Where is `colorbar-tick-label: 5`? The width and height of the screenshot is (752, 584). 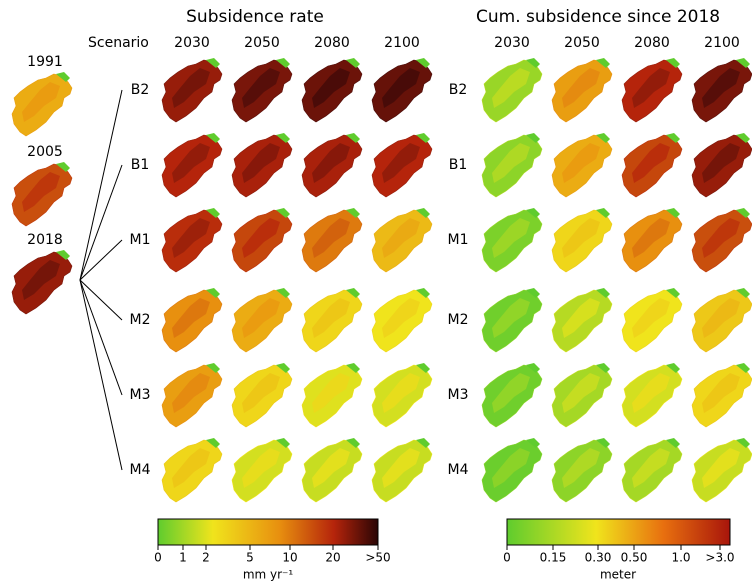 colorbar-tick-label: 5 is located at coordinates (250, 558).